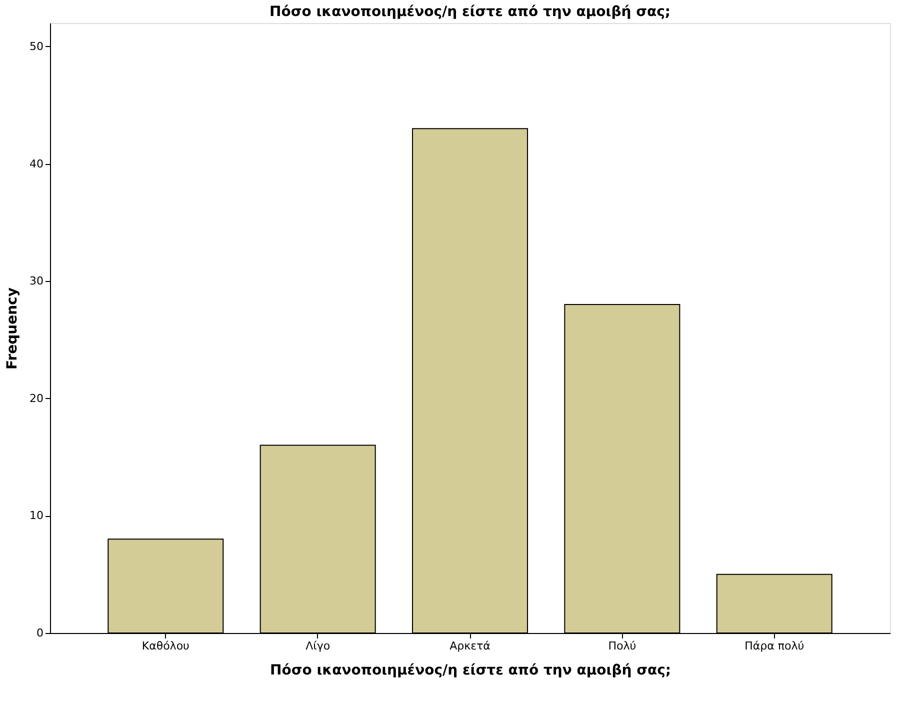 Image resolution: width=919 pixels, height=728 pixels. I want to click on y-tick-label: 40, so click(37, 163).